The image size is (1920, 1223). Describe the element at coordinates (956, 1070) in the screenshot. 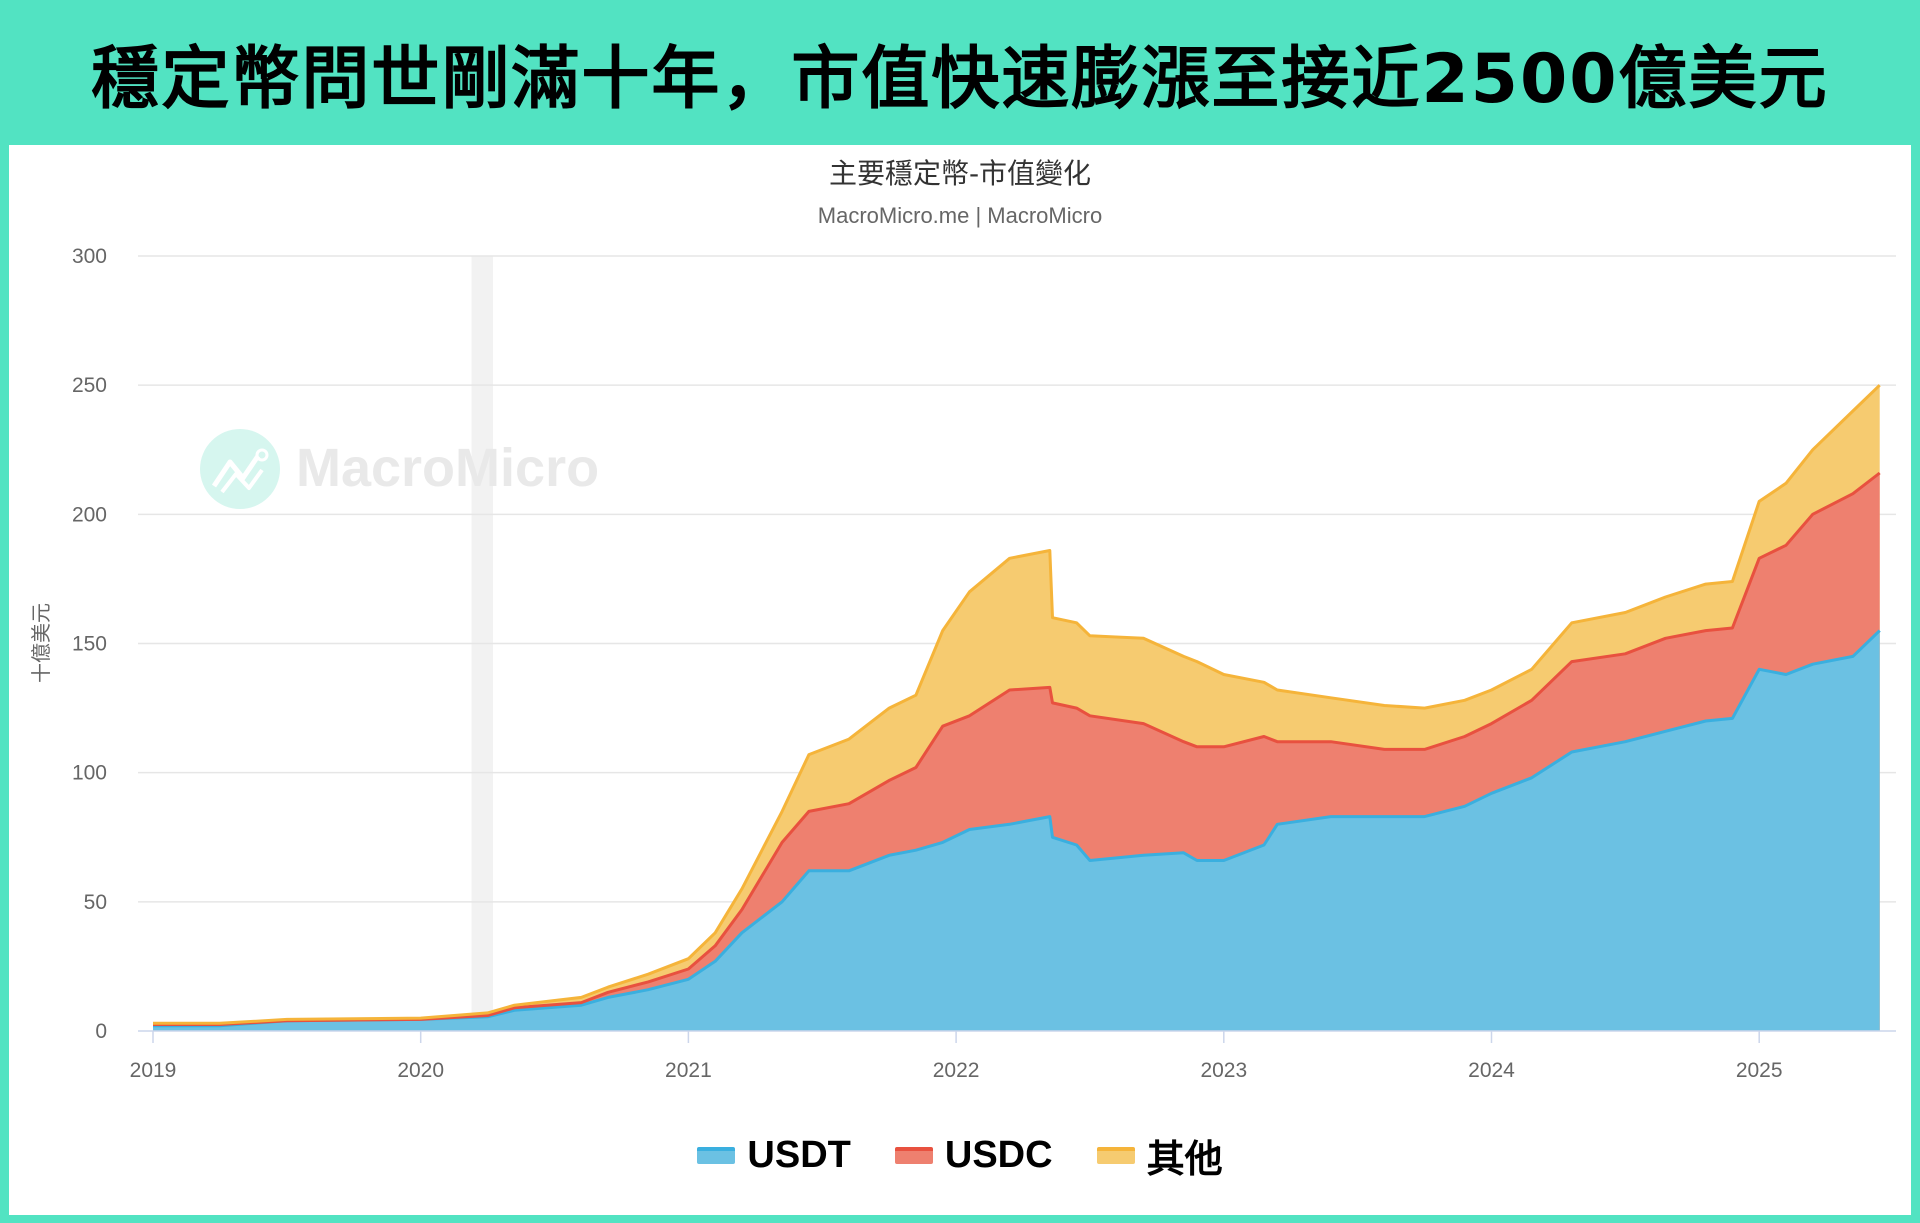

I see `x-tick-label: 2022` at that location.